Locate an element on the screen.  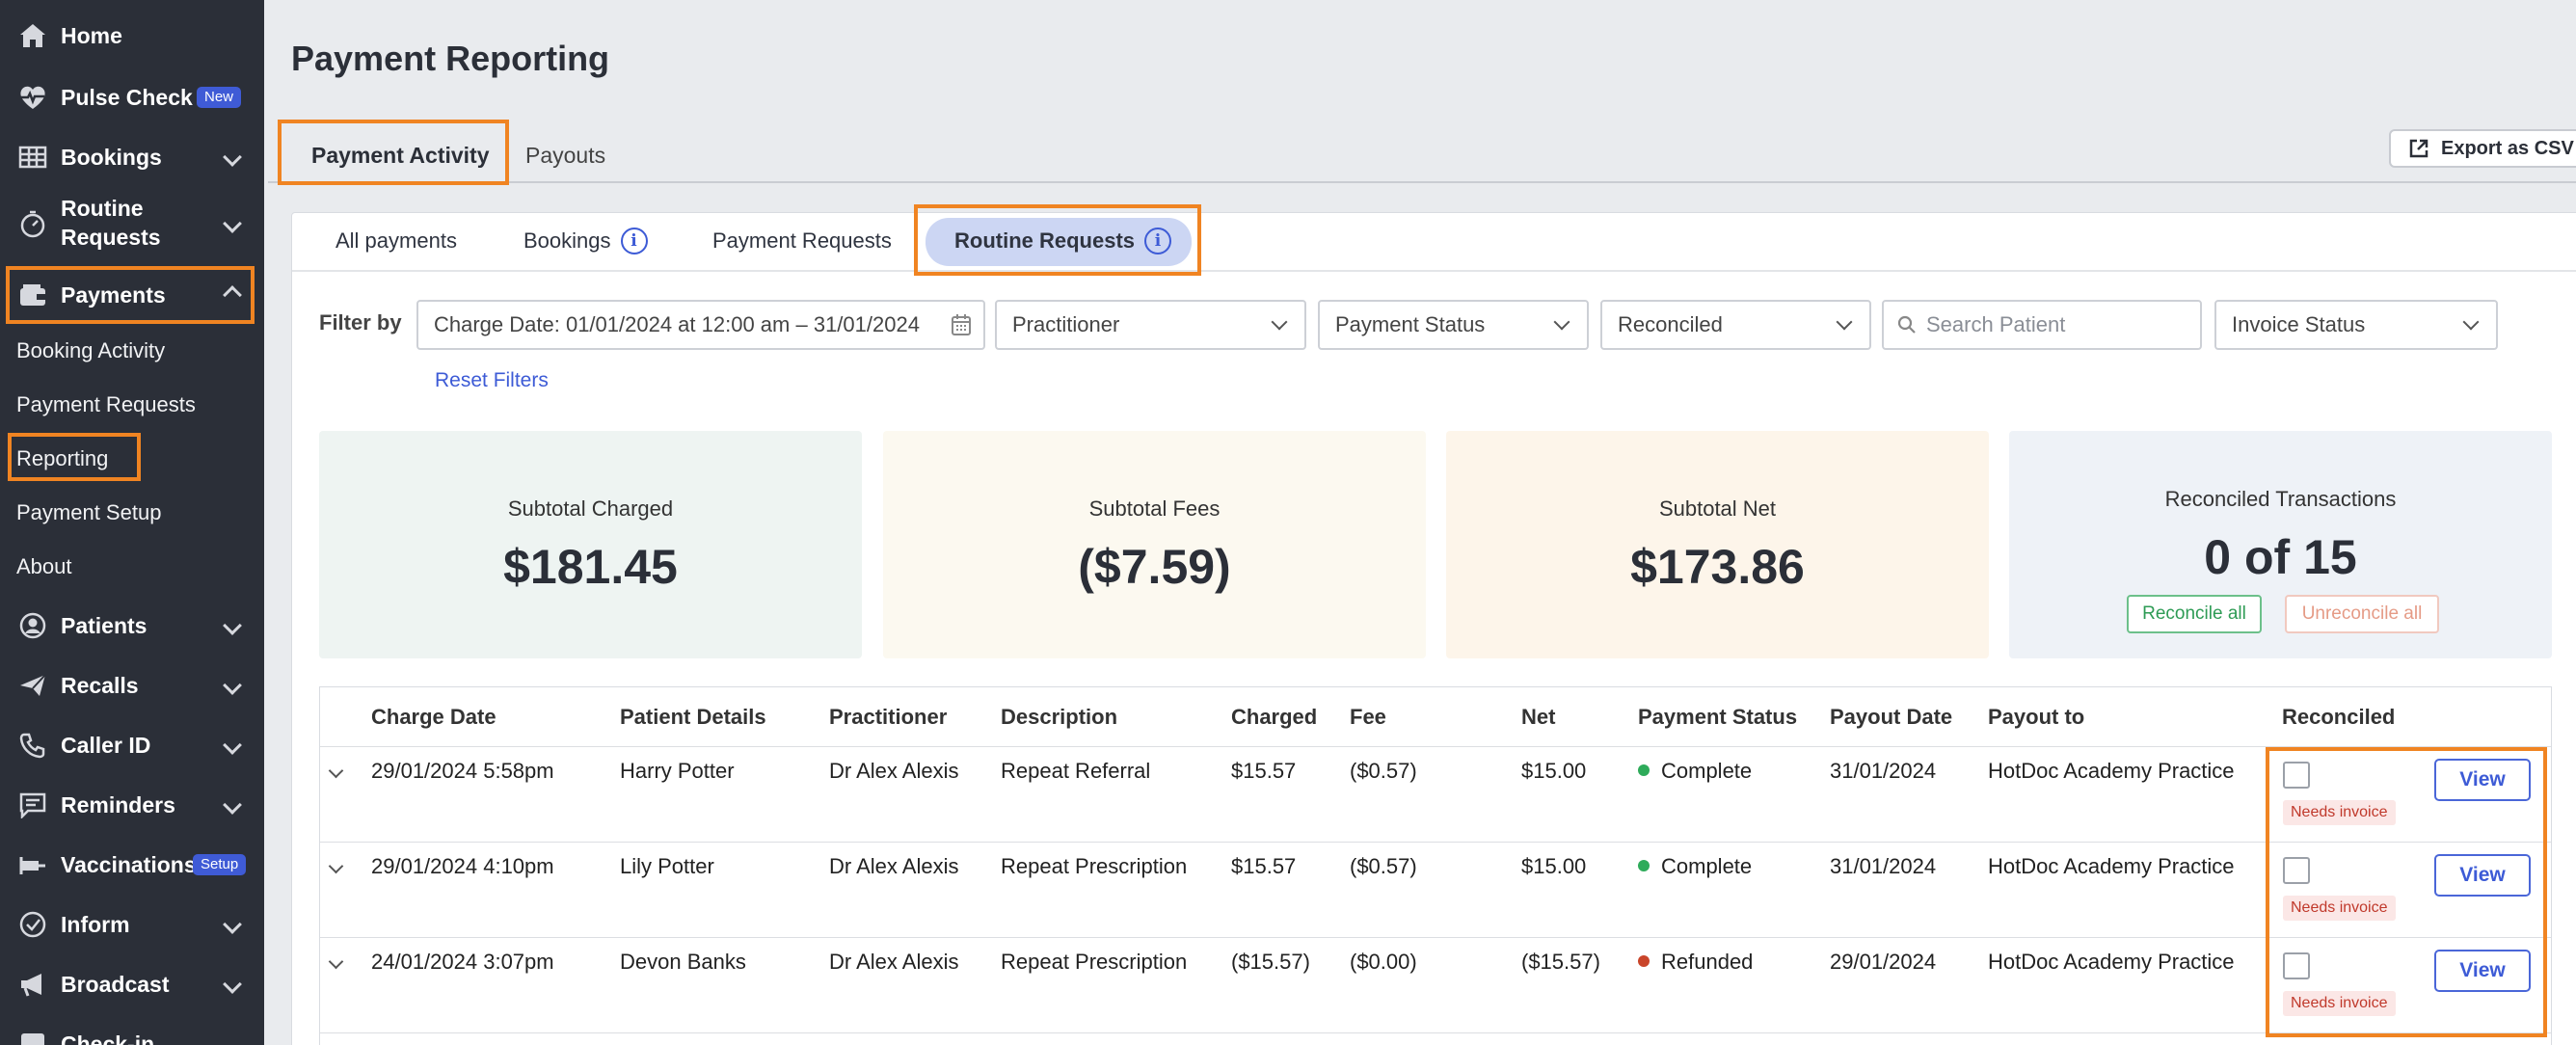
sidebar-item-label: Home is located at coordinates (92, 35).